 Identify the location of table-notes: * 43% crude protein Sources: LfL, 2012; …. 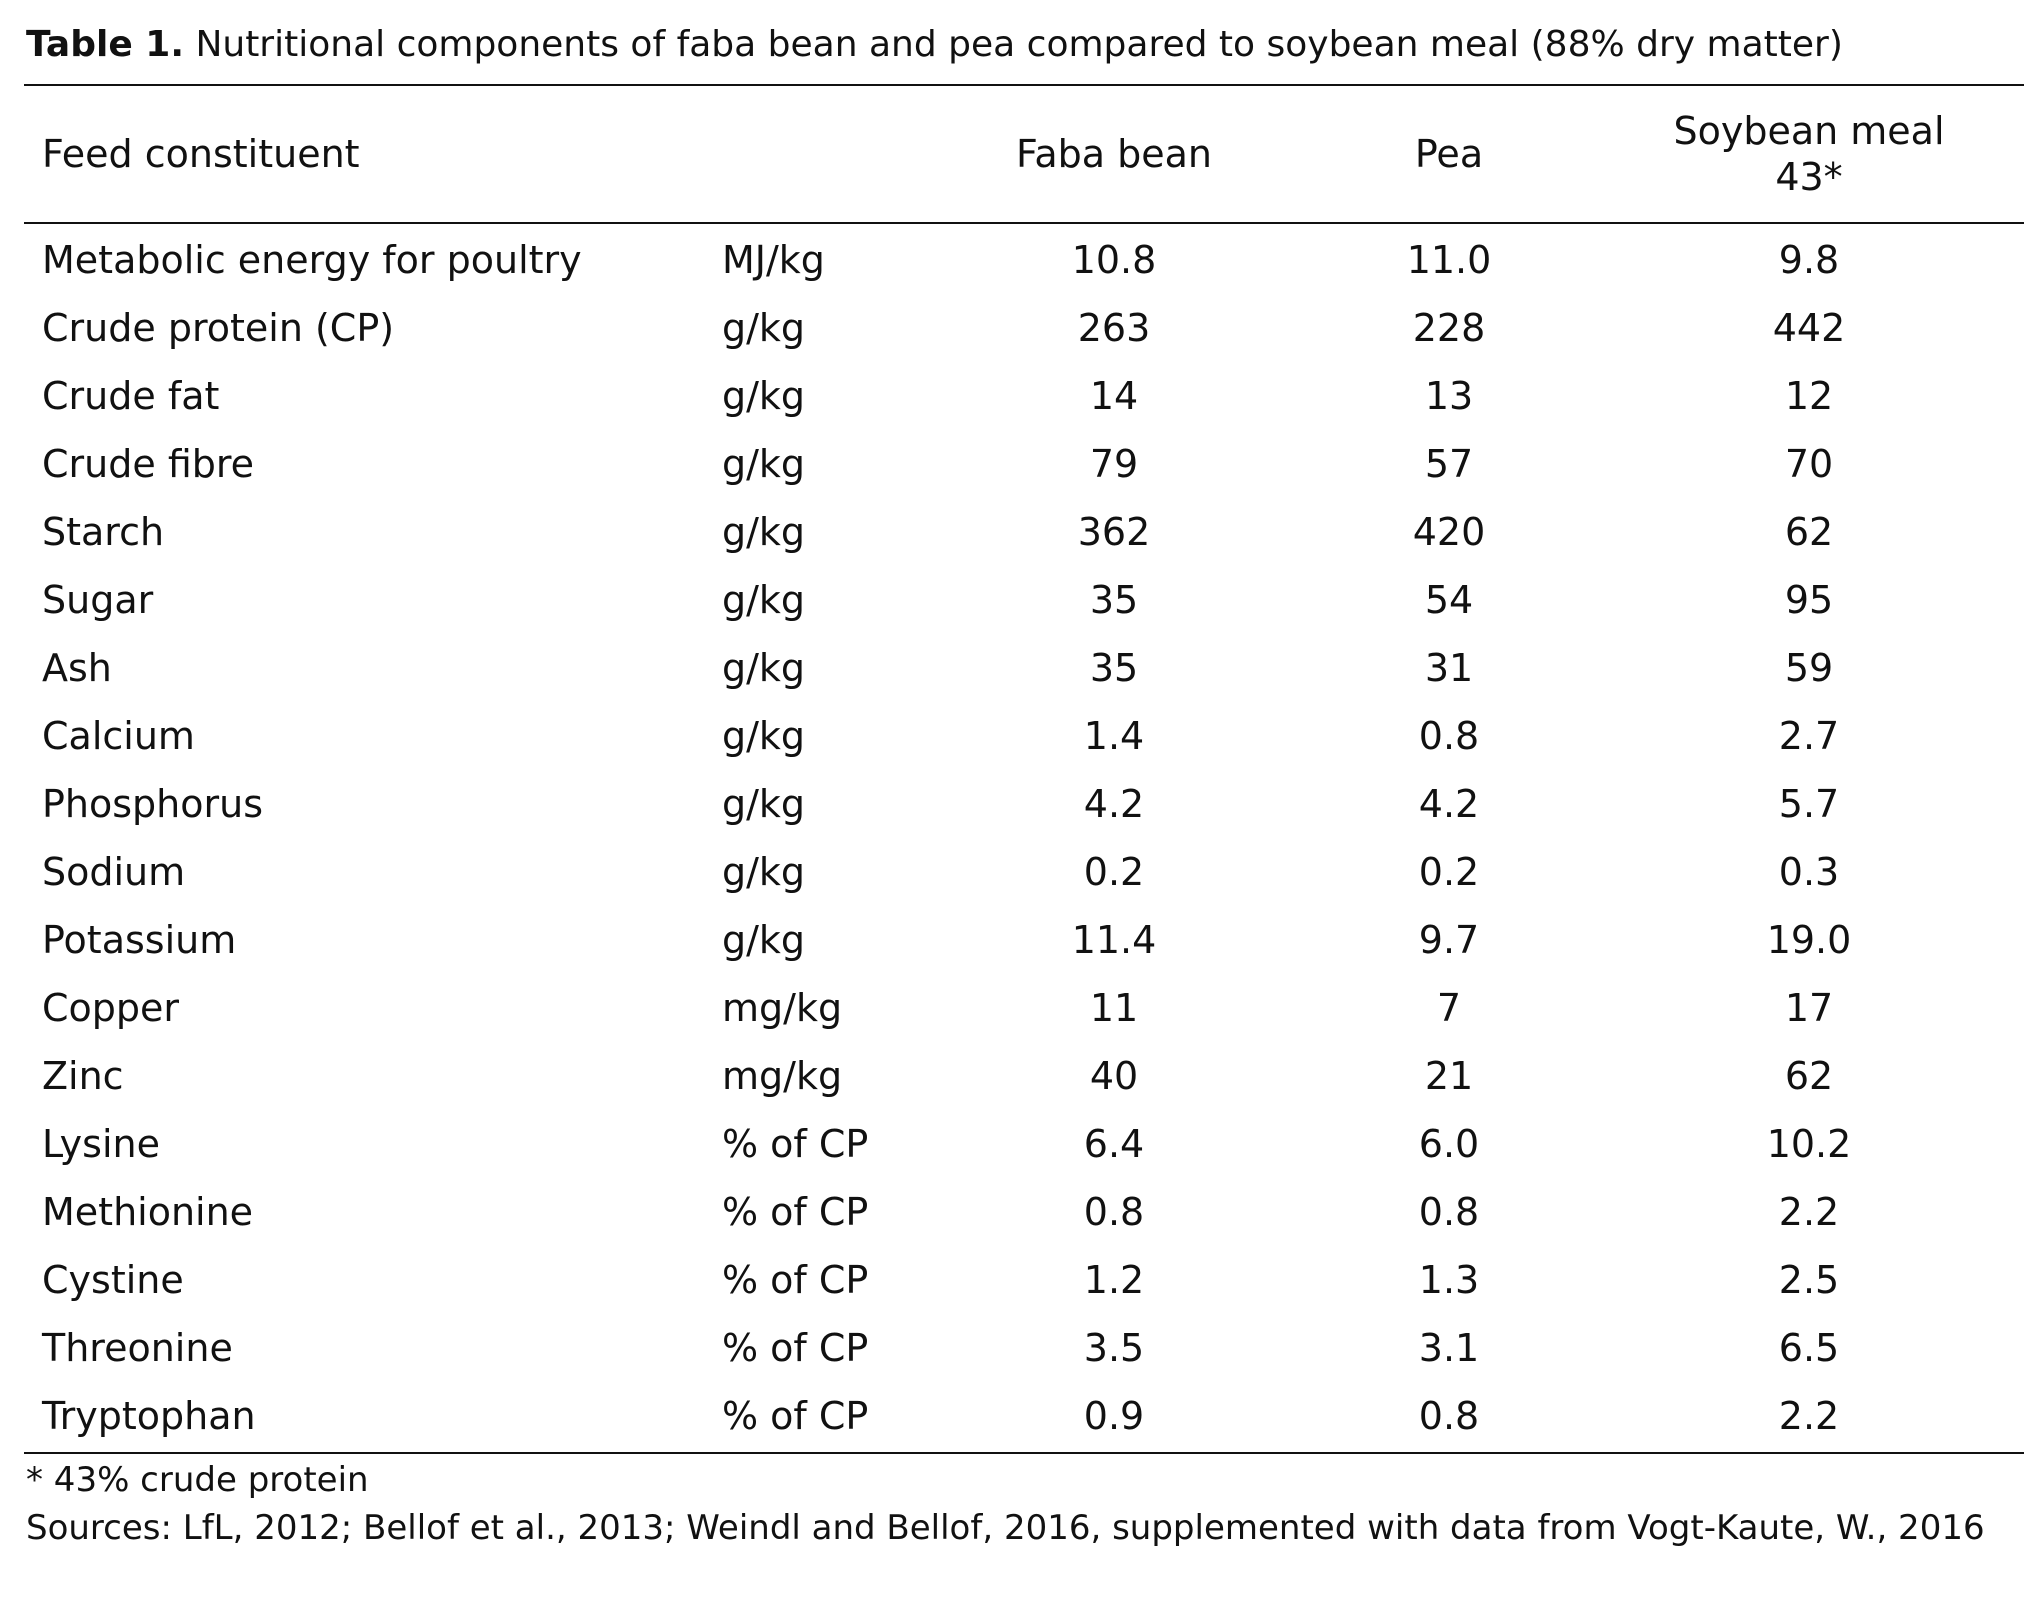
(1024, 1504).